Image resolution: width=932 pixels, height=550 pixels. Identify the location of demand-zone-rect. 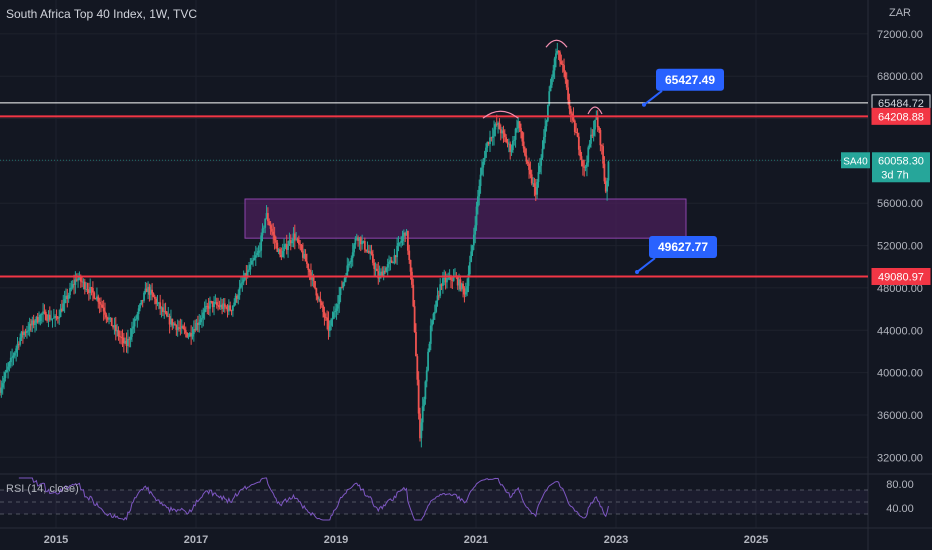
(465, 218).